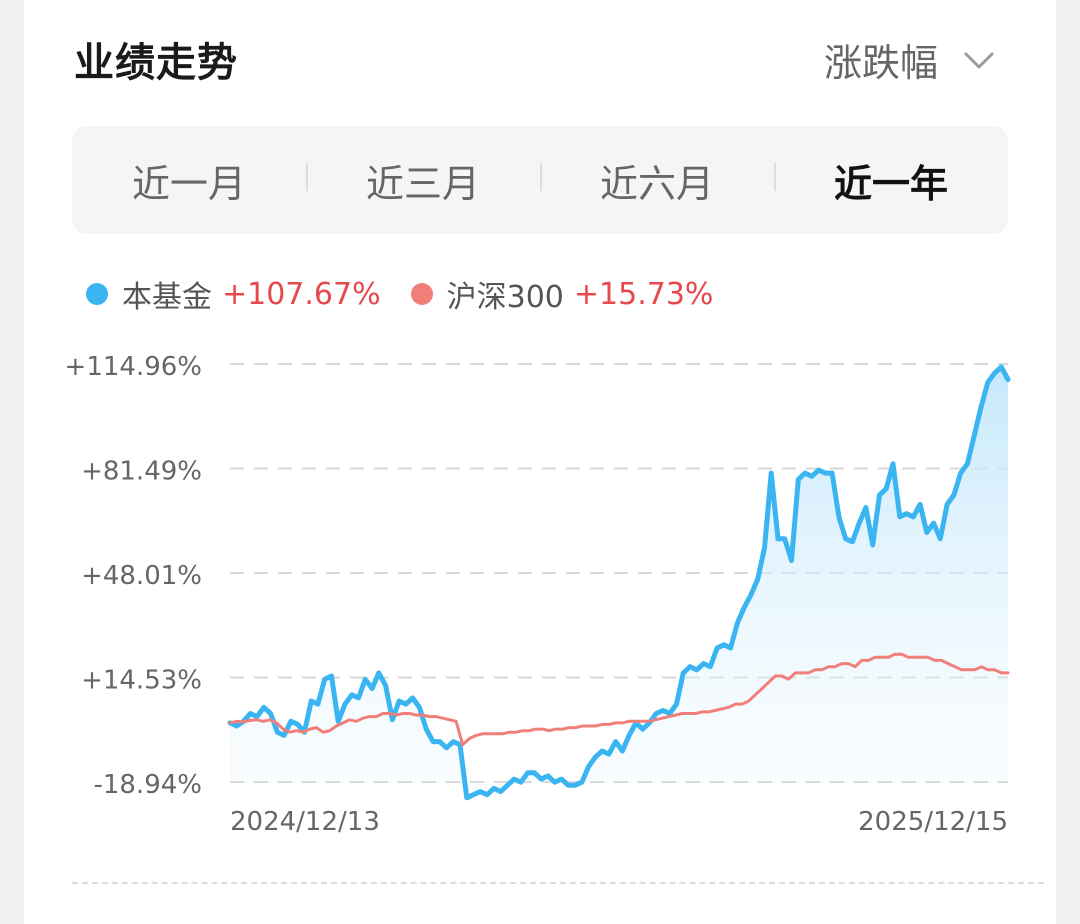 This screenshot has height=924, width=1080. I want to click on legend-item-index: 沪深300 +15.73%, so click(562, 294).